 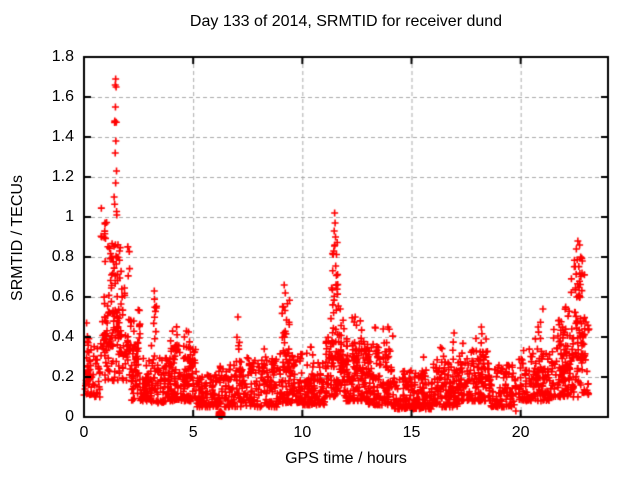 I want to click on x-tick-label: 20, so click(x=520, y=432).